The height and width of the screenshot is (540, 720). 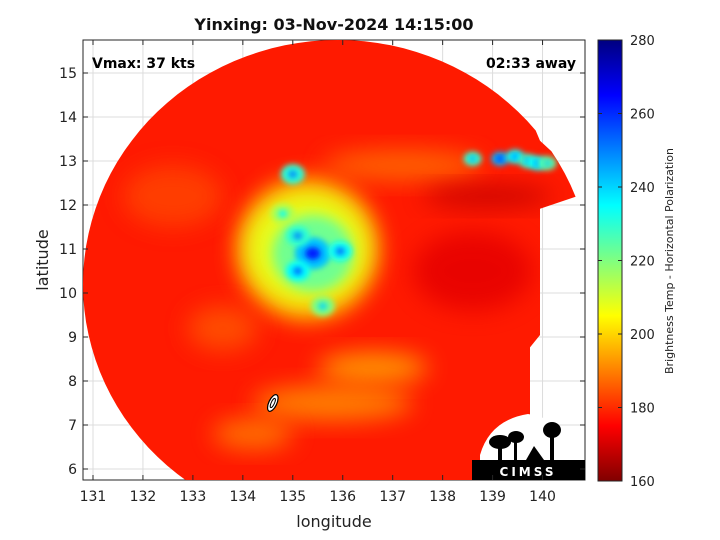 What do you see at coordinates (342, 497) in the screenshot?
I see `x-tick-label: 136` at bounding box center [342, 497].